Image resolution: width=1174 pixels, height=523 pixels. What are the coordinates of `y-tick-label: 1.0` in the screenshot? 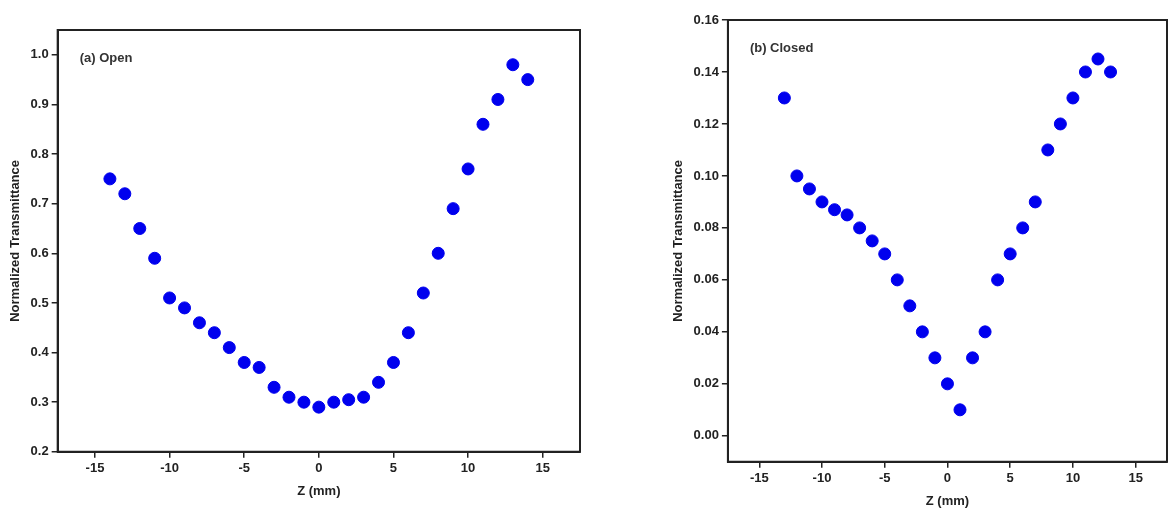 It's located at (39, 54).